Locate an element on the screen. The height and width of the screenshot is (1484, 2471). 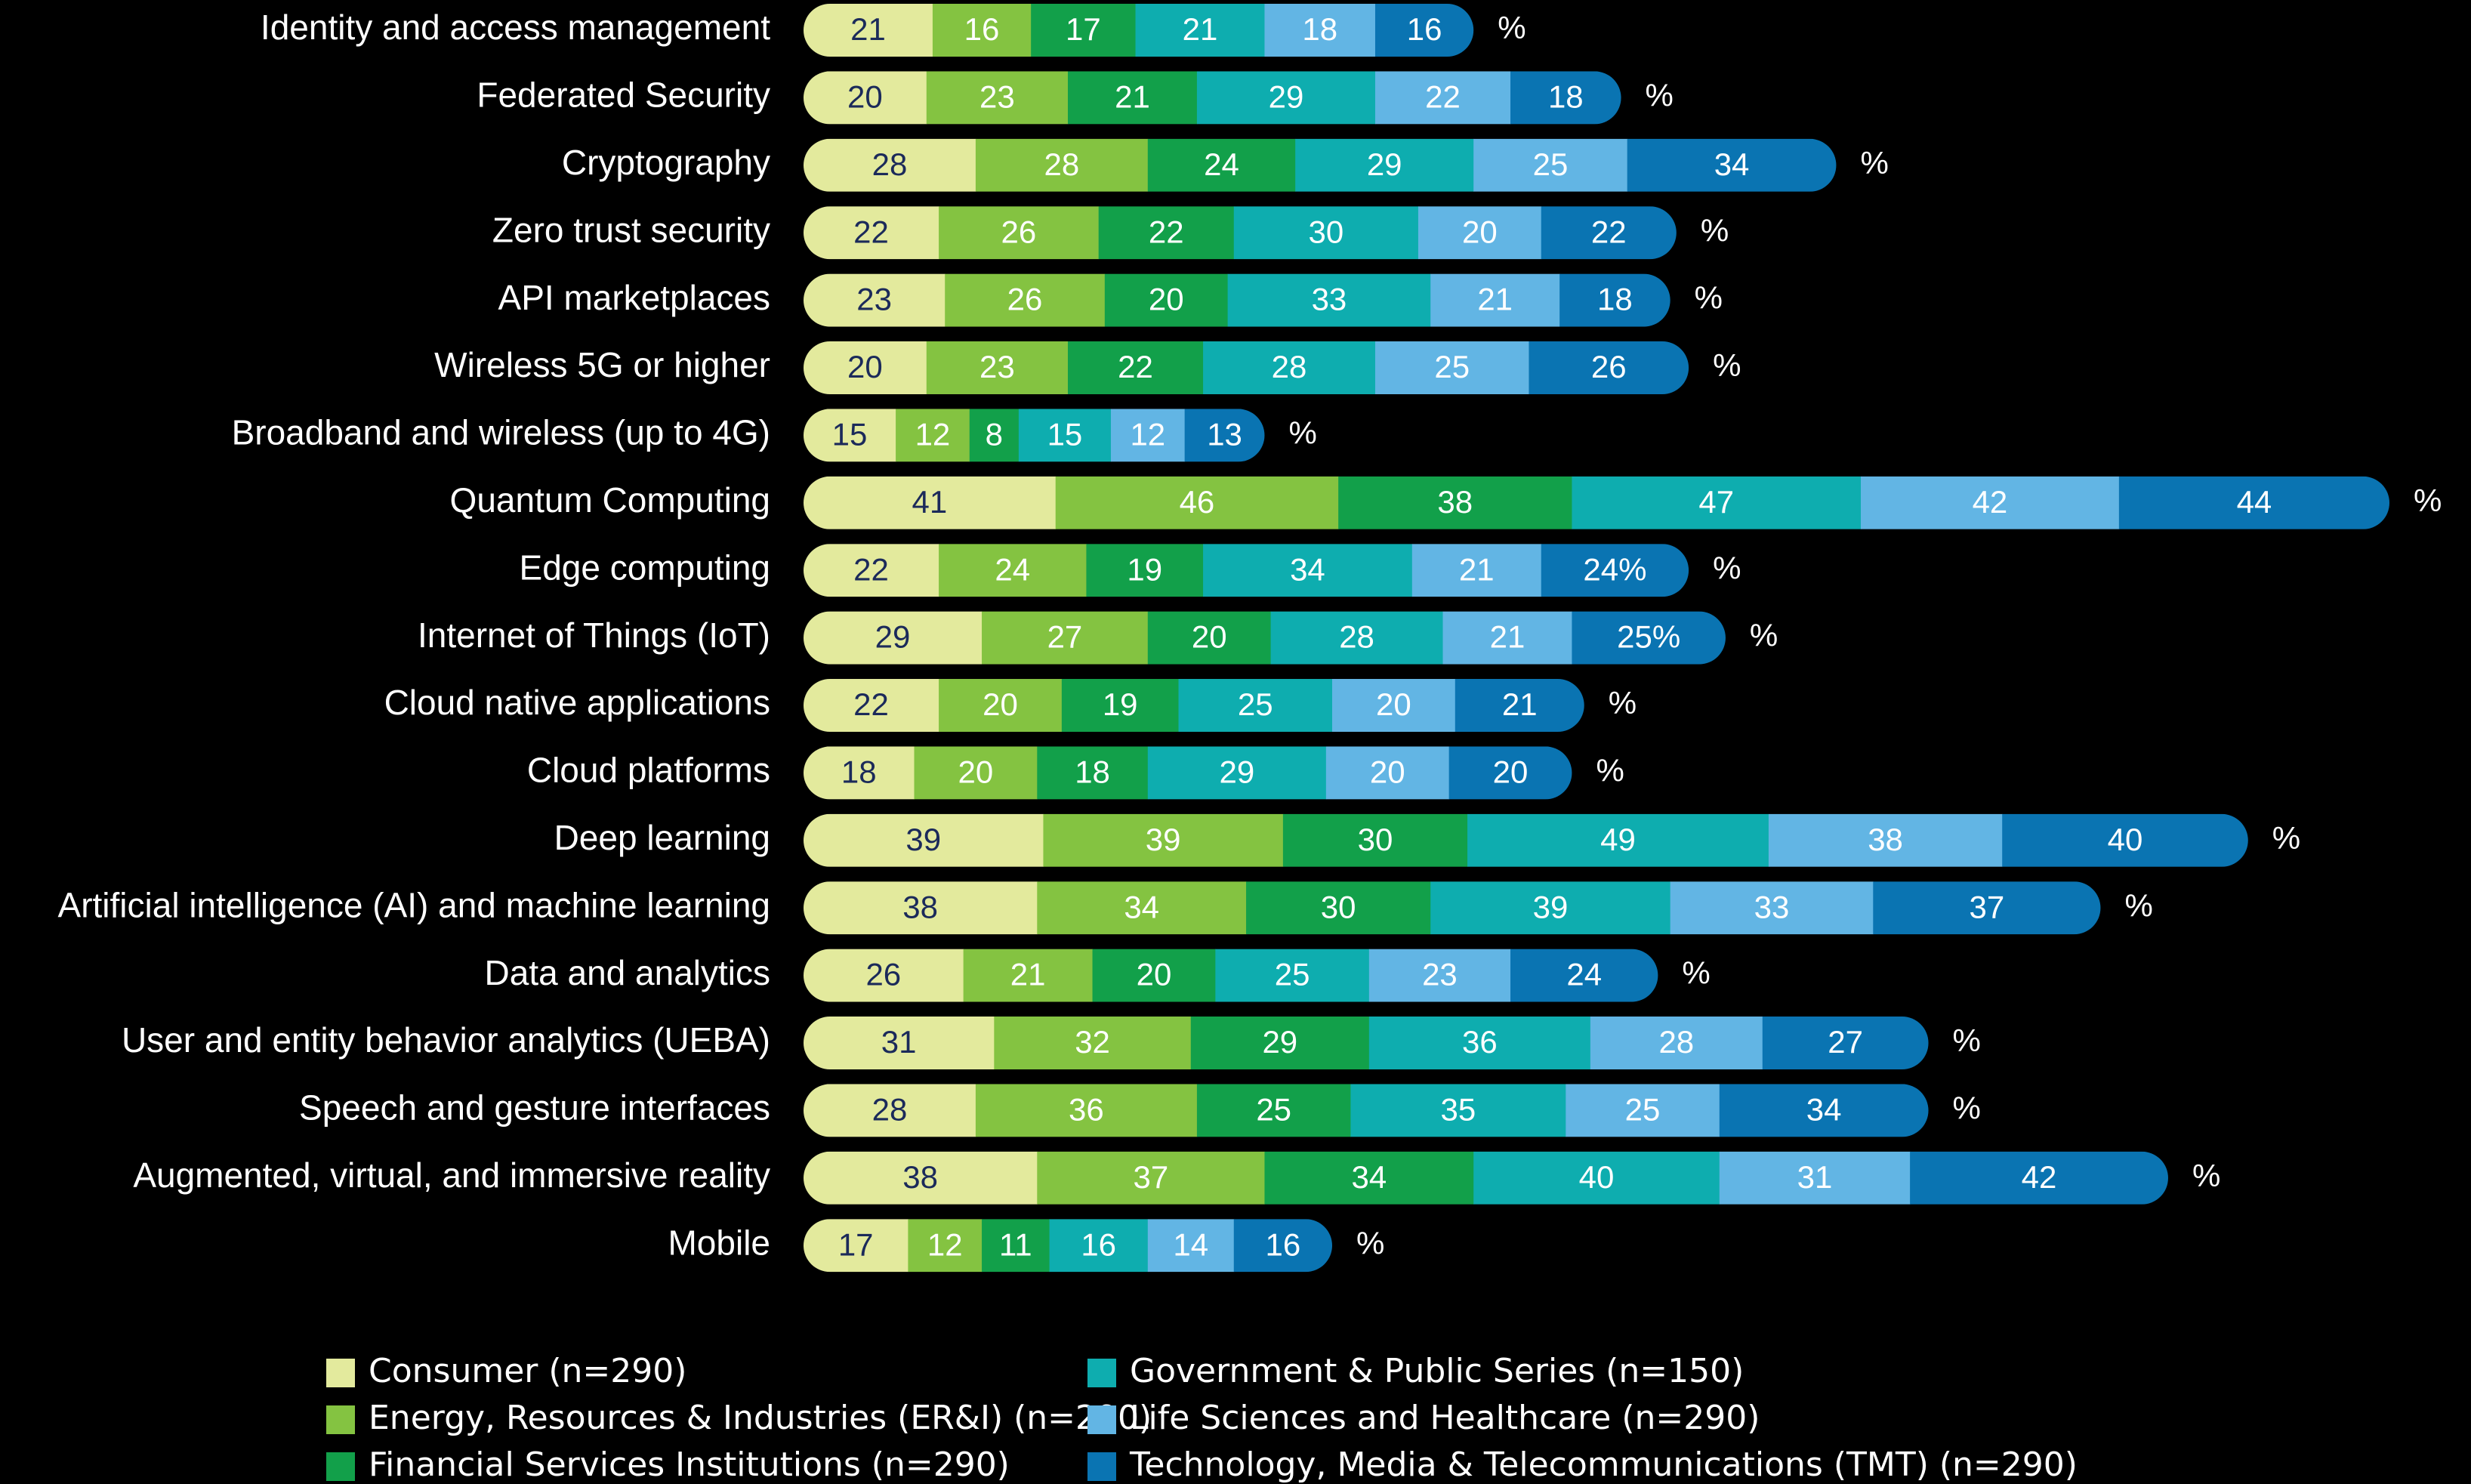
segment-label: 25 is located at coordinates (1452, 366).